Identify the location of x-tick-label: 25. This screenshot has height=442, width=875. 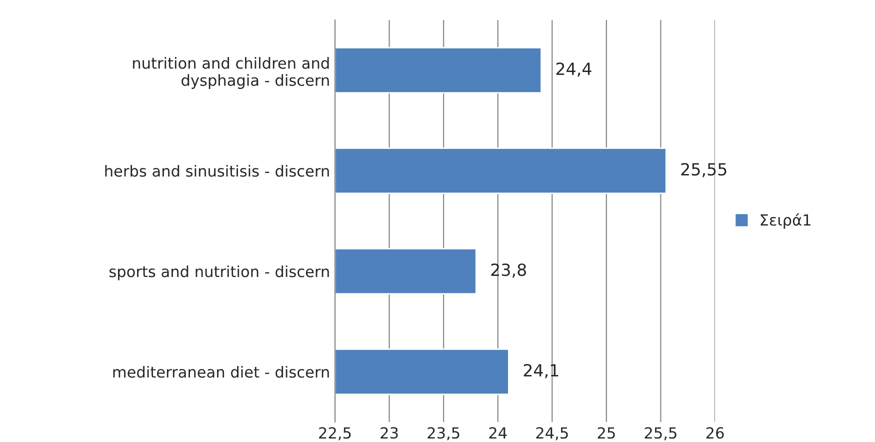
(606, 433).